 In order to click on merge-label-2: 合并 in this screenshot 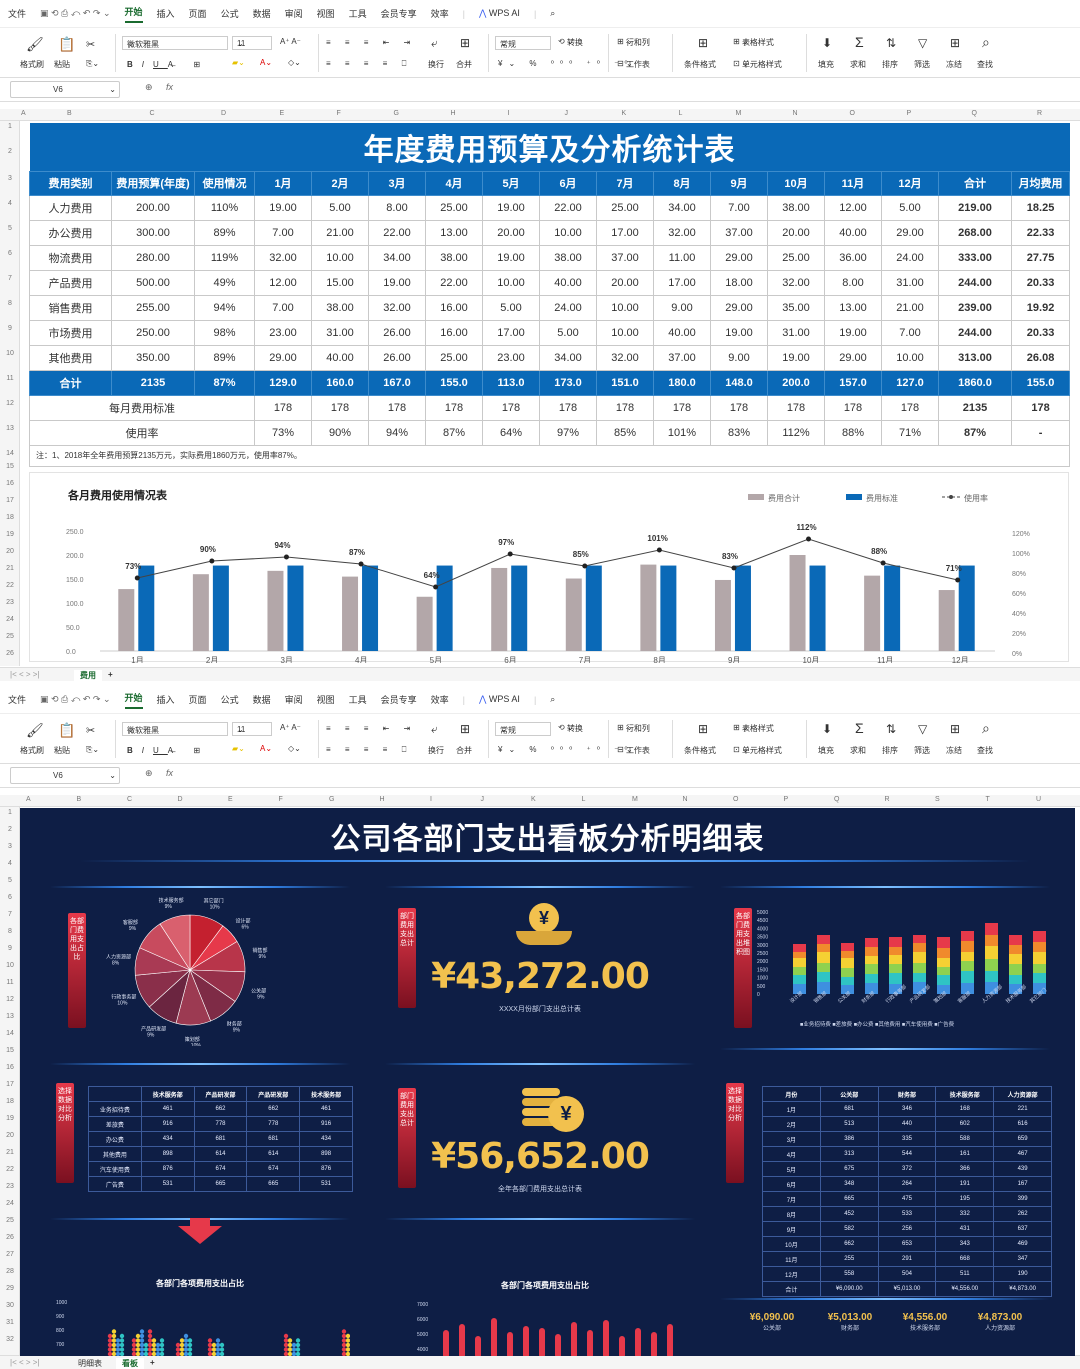, I will do `click(464, 750)`.